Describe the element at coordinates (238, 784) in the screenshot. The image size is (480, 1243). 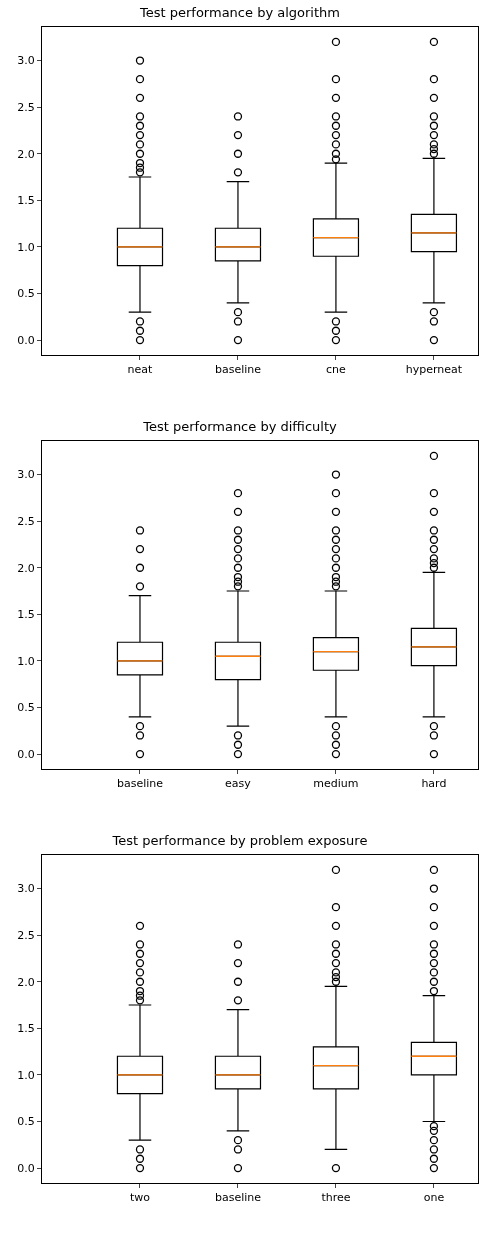
I see `x-tick-label: easy` at that location.